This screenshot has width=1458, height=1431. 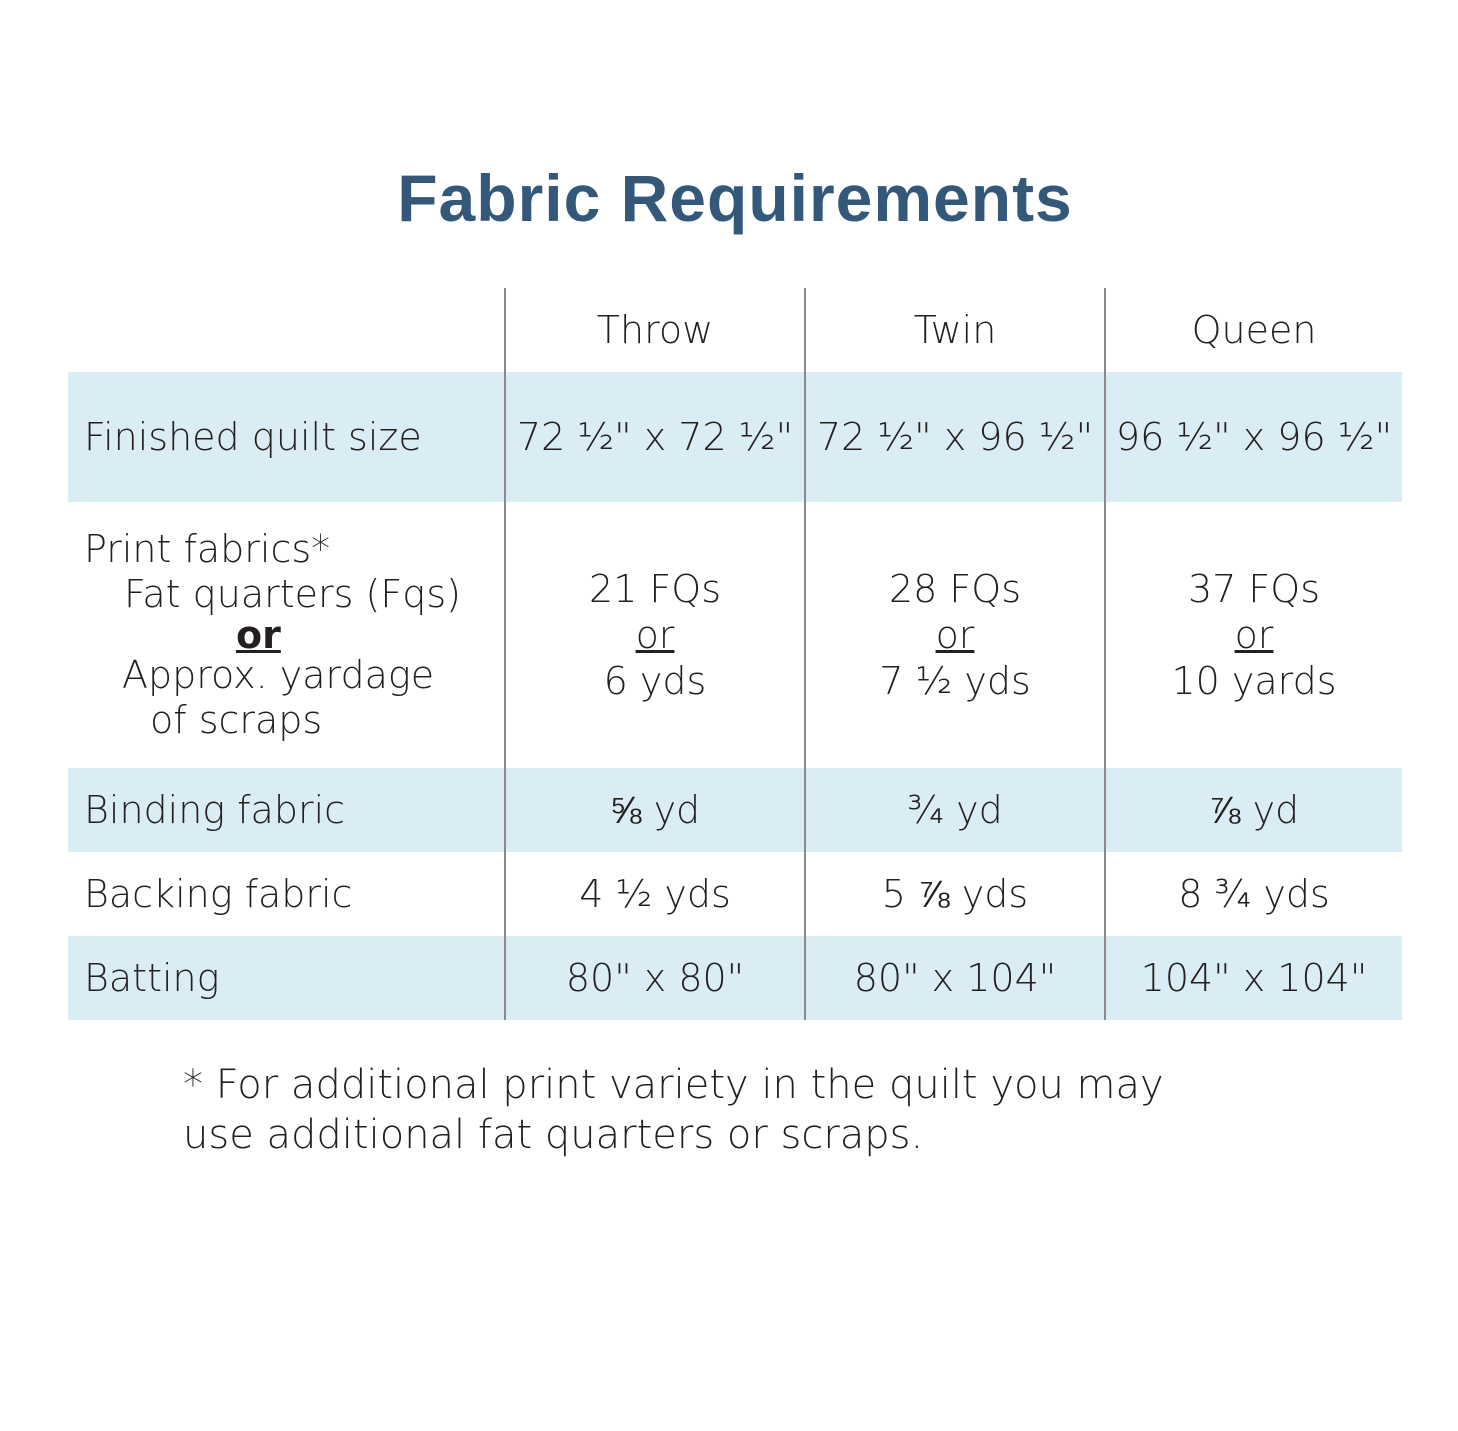 What do you see at coordinates (1254, 589) in the screenshot?
I see `cell-line: 37 FQs` at bounding box center [1254, 589].